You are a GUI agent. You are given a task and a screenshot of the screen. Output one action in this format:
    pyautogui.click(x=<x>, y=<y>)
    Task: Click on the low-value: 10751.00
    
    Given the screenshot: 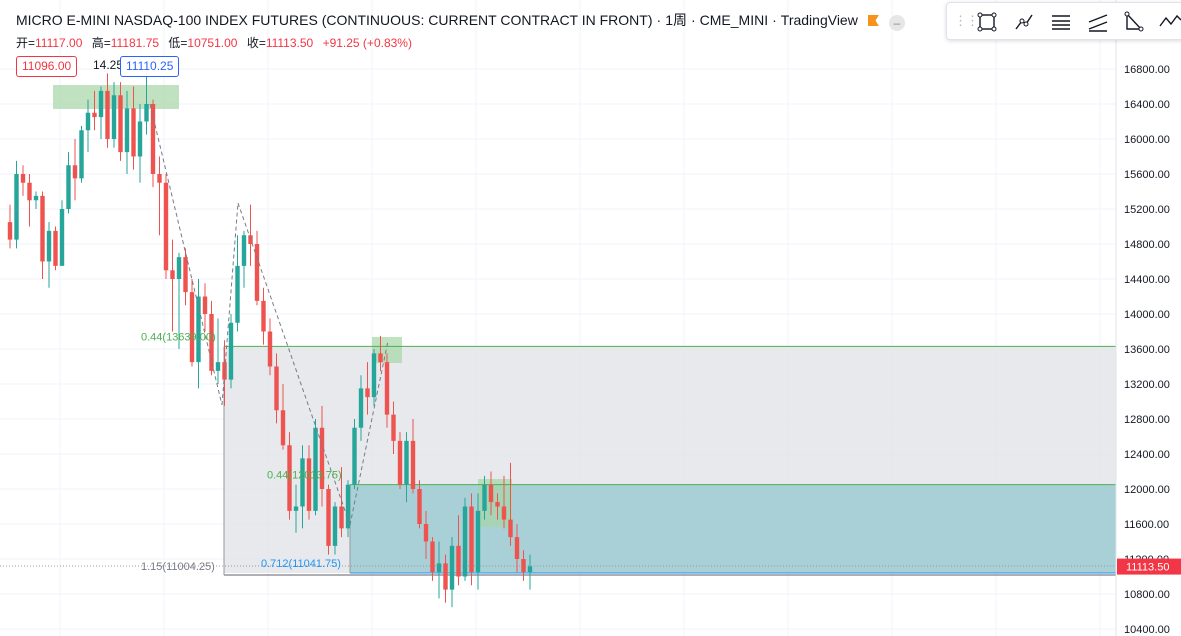 What is the action you would take?
    pyautogui.click(x=212, y=43)
    